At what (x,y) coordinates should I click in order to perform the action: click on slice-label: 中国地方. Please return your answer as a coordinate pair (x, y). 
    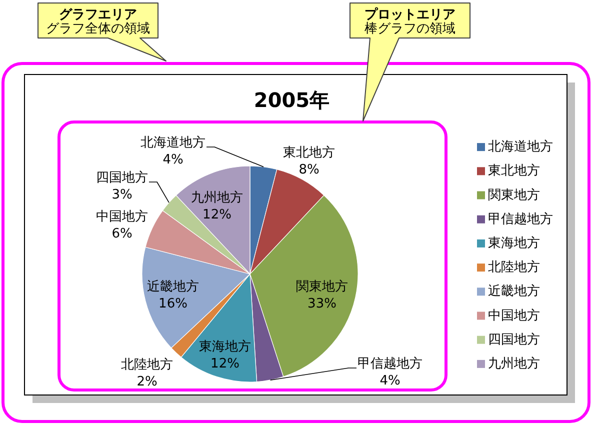
    Looking at the image, I should click on (122, 216).